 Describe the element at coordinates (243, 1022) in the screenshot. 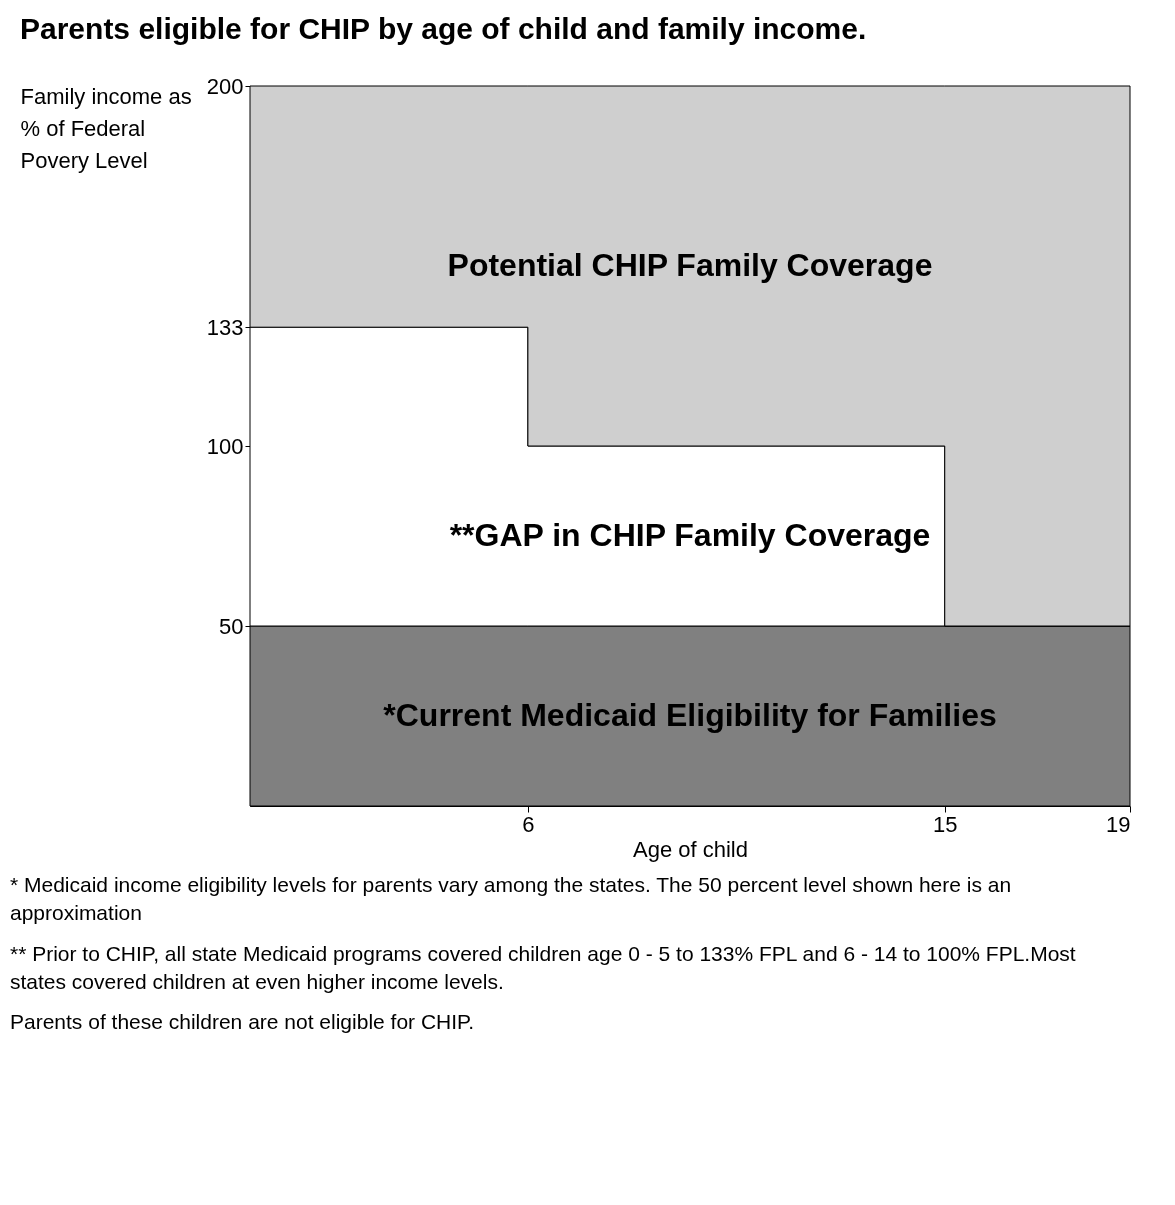

I see `text: Parents of these children are not eligible for CHIP.` at that location.